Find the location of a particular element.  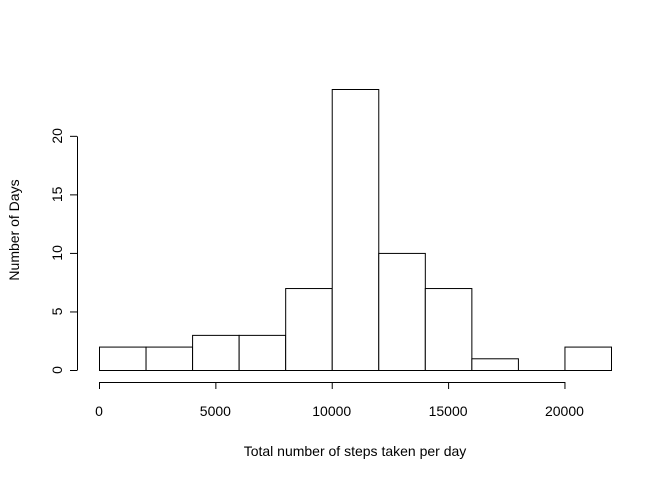

y-tick-label-0: 0 is located at coordinates (57, 370).